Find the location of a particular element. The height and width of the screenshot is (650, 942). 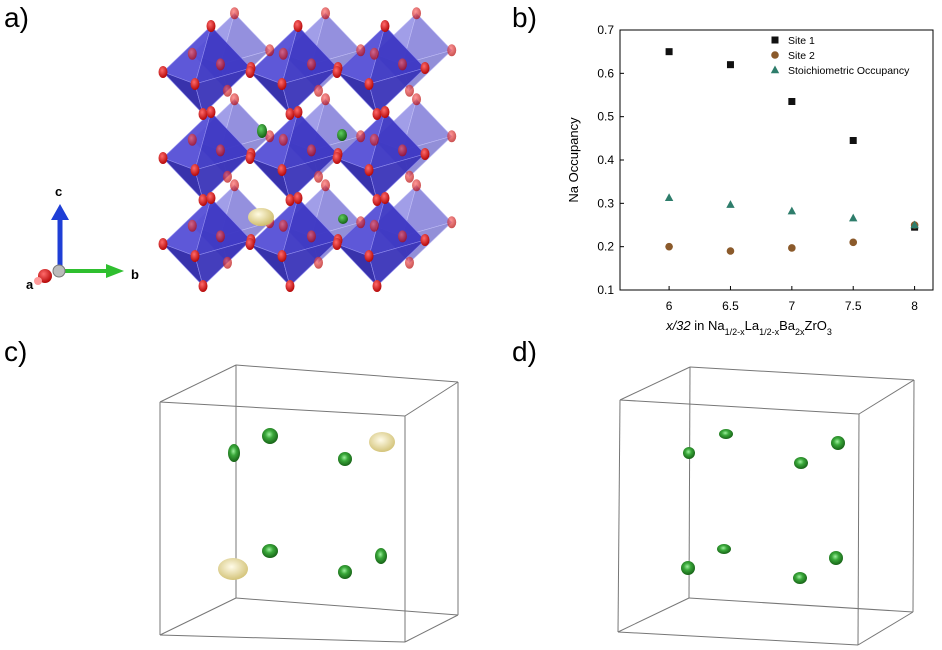

octahedra-group is located at coordinates (307, 149).